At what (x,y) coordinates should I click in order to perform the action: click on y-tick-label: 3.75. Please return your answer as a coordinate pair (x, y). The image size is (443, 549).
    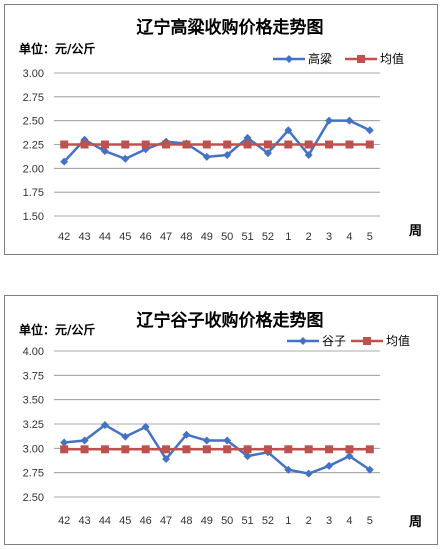
    Looking at the image, I should click on (33, 376).